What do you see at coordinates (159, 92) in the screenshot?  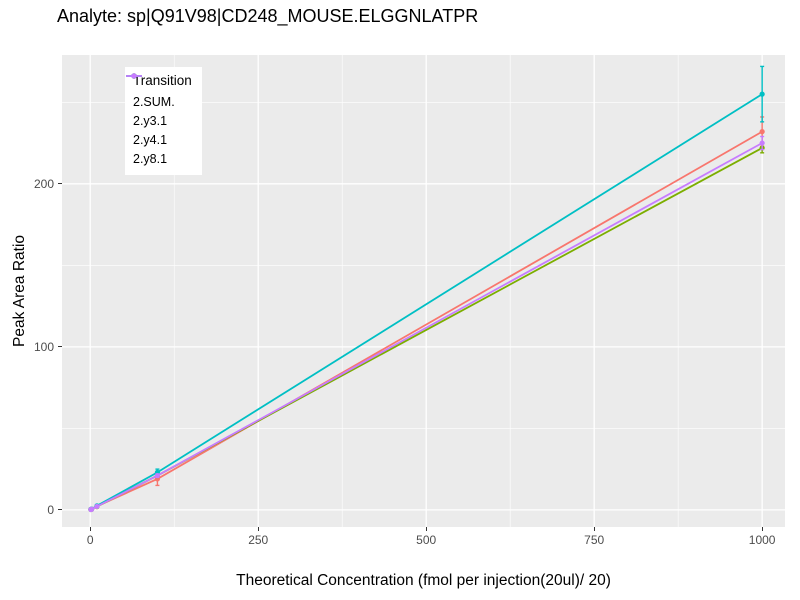 I see `legend-item: 2.SUM.` at bounding box center [159, 92].